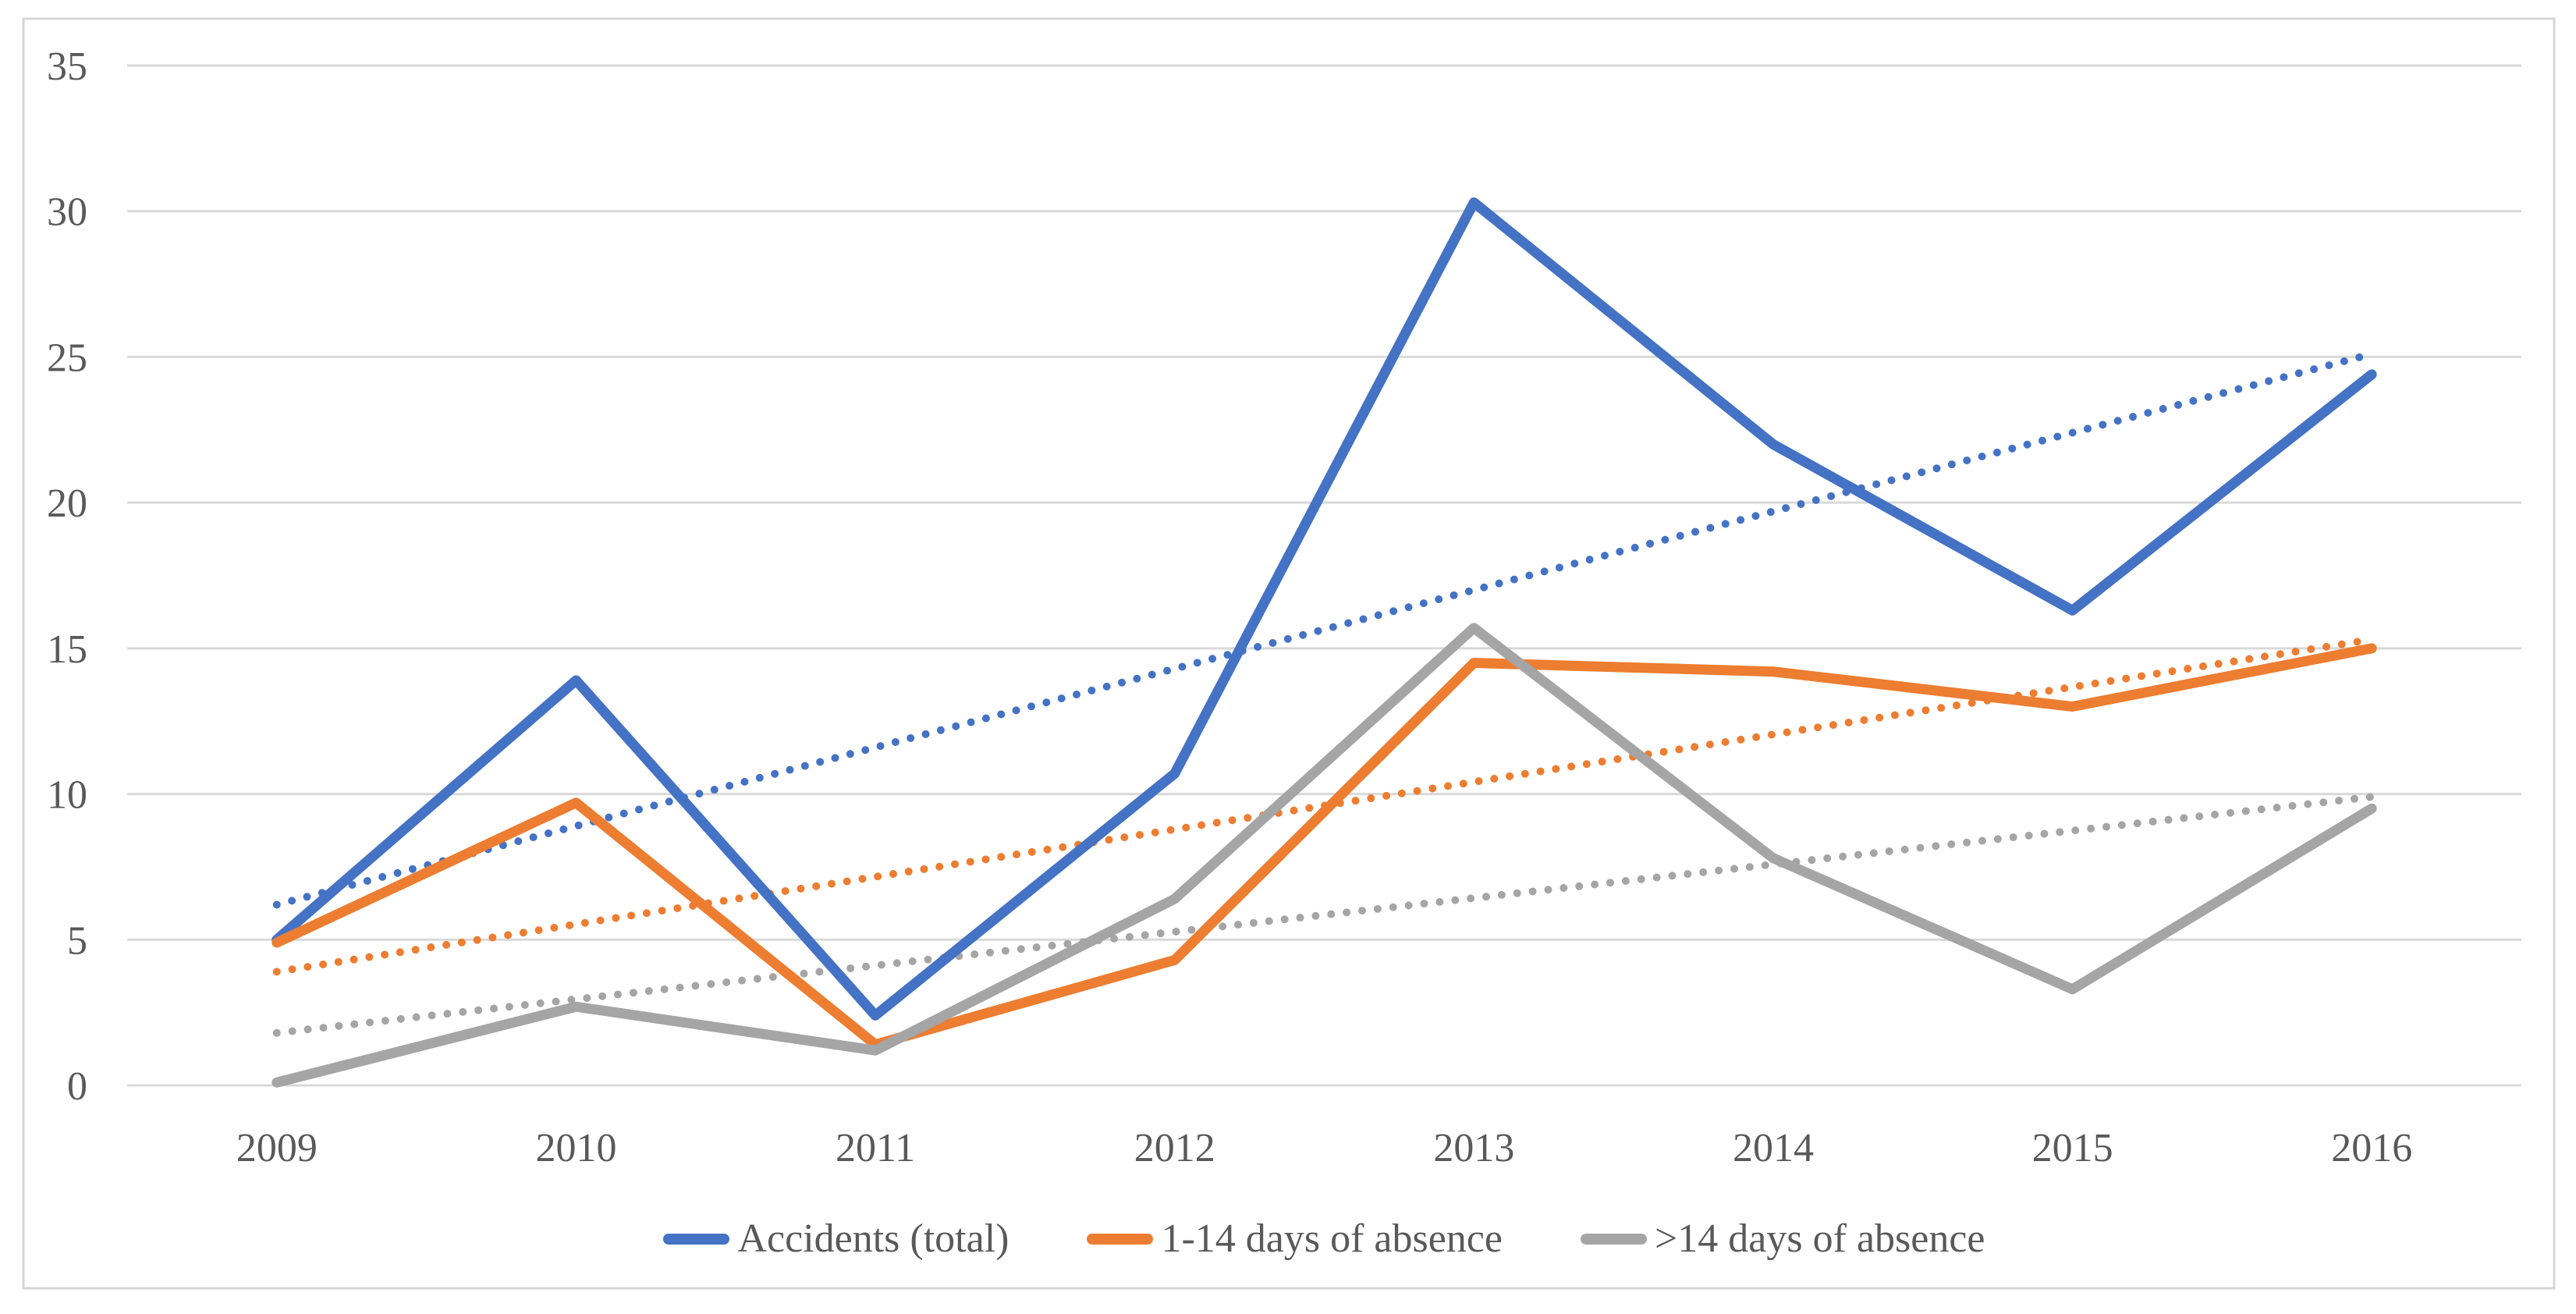  Describe the element at coordinates (77, 1086) in the screenshot. I see `y-axis-tick-label: 0` at that location.